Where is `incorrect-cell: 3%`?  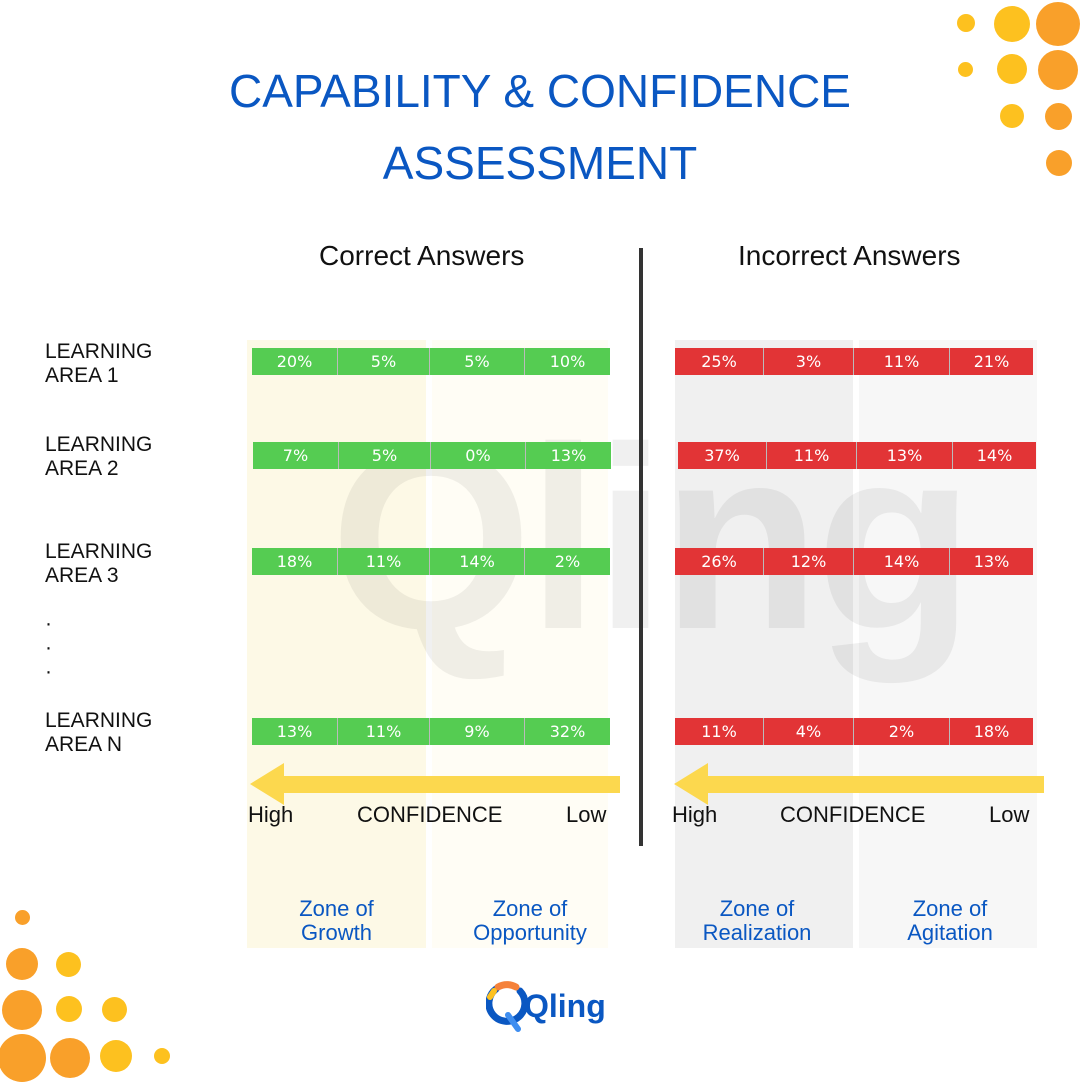
incorrect-cell: 3% is located at coordinates (809, 361).